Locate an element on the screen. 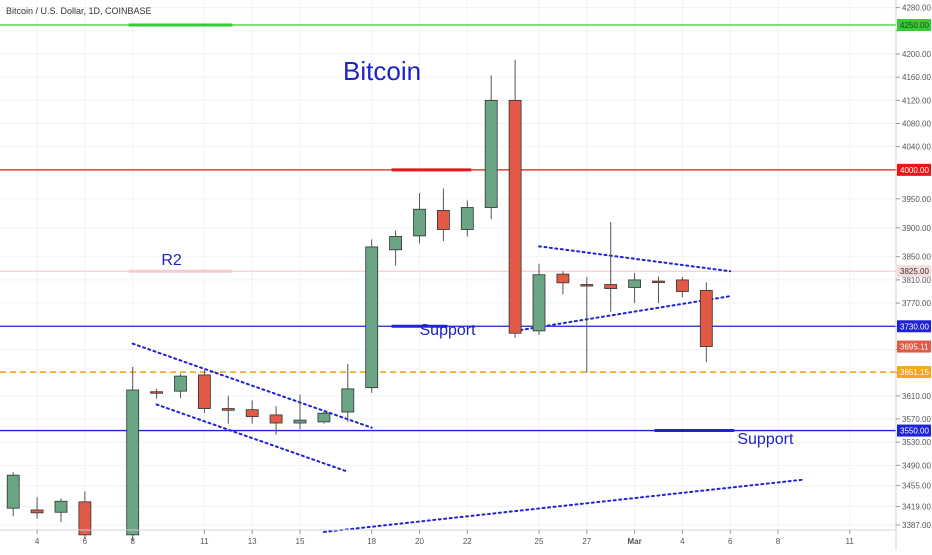 This screenshot has height=555, width=932. price-tick-label: 3850.00 is located at coordinates (916, 257).